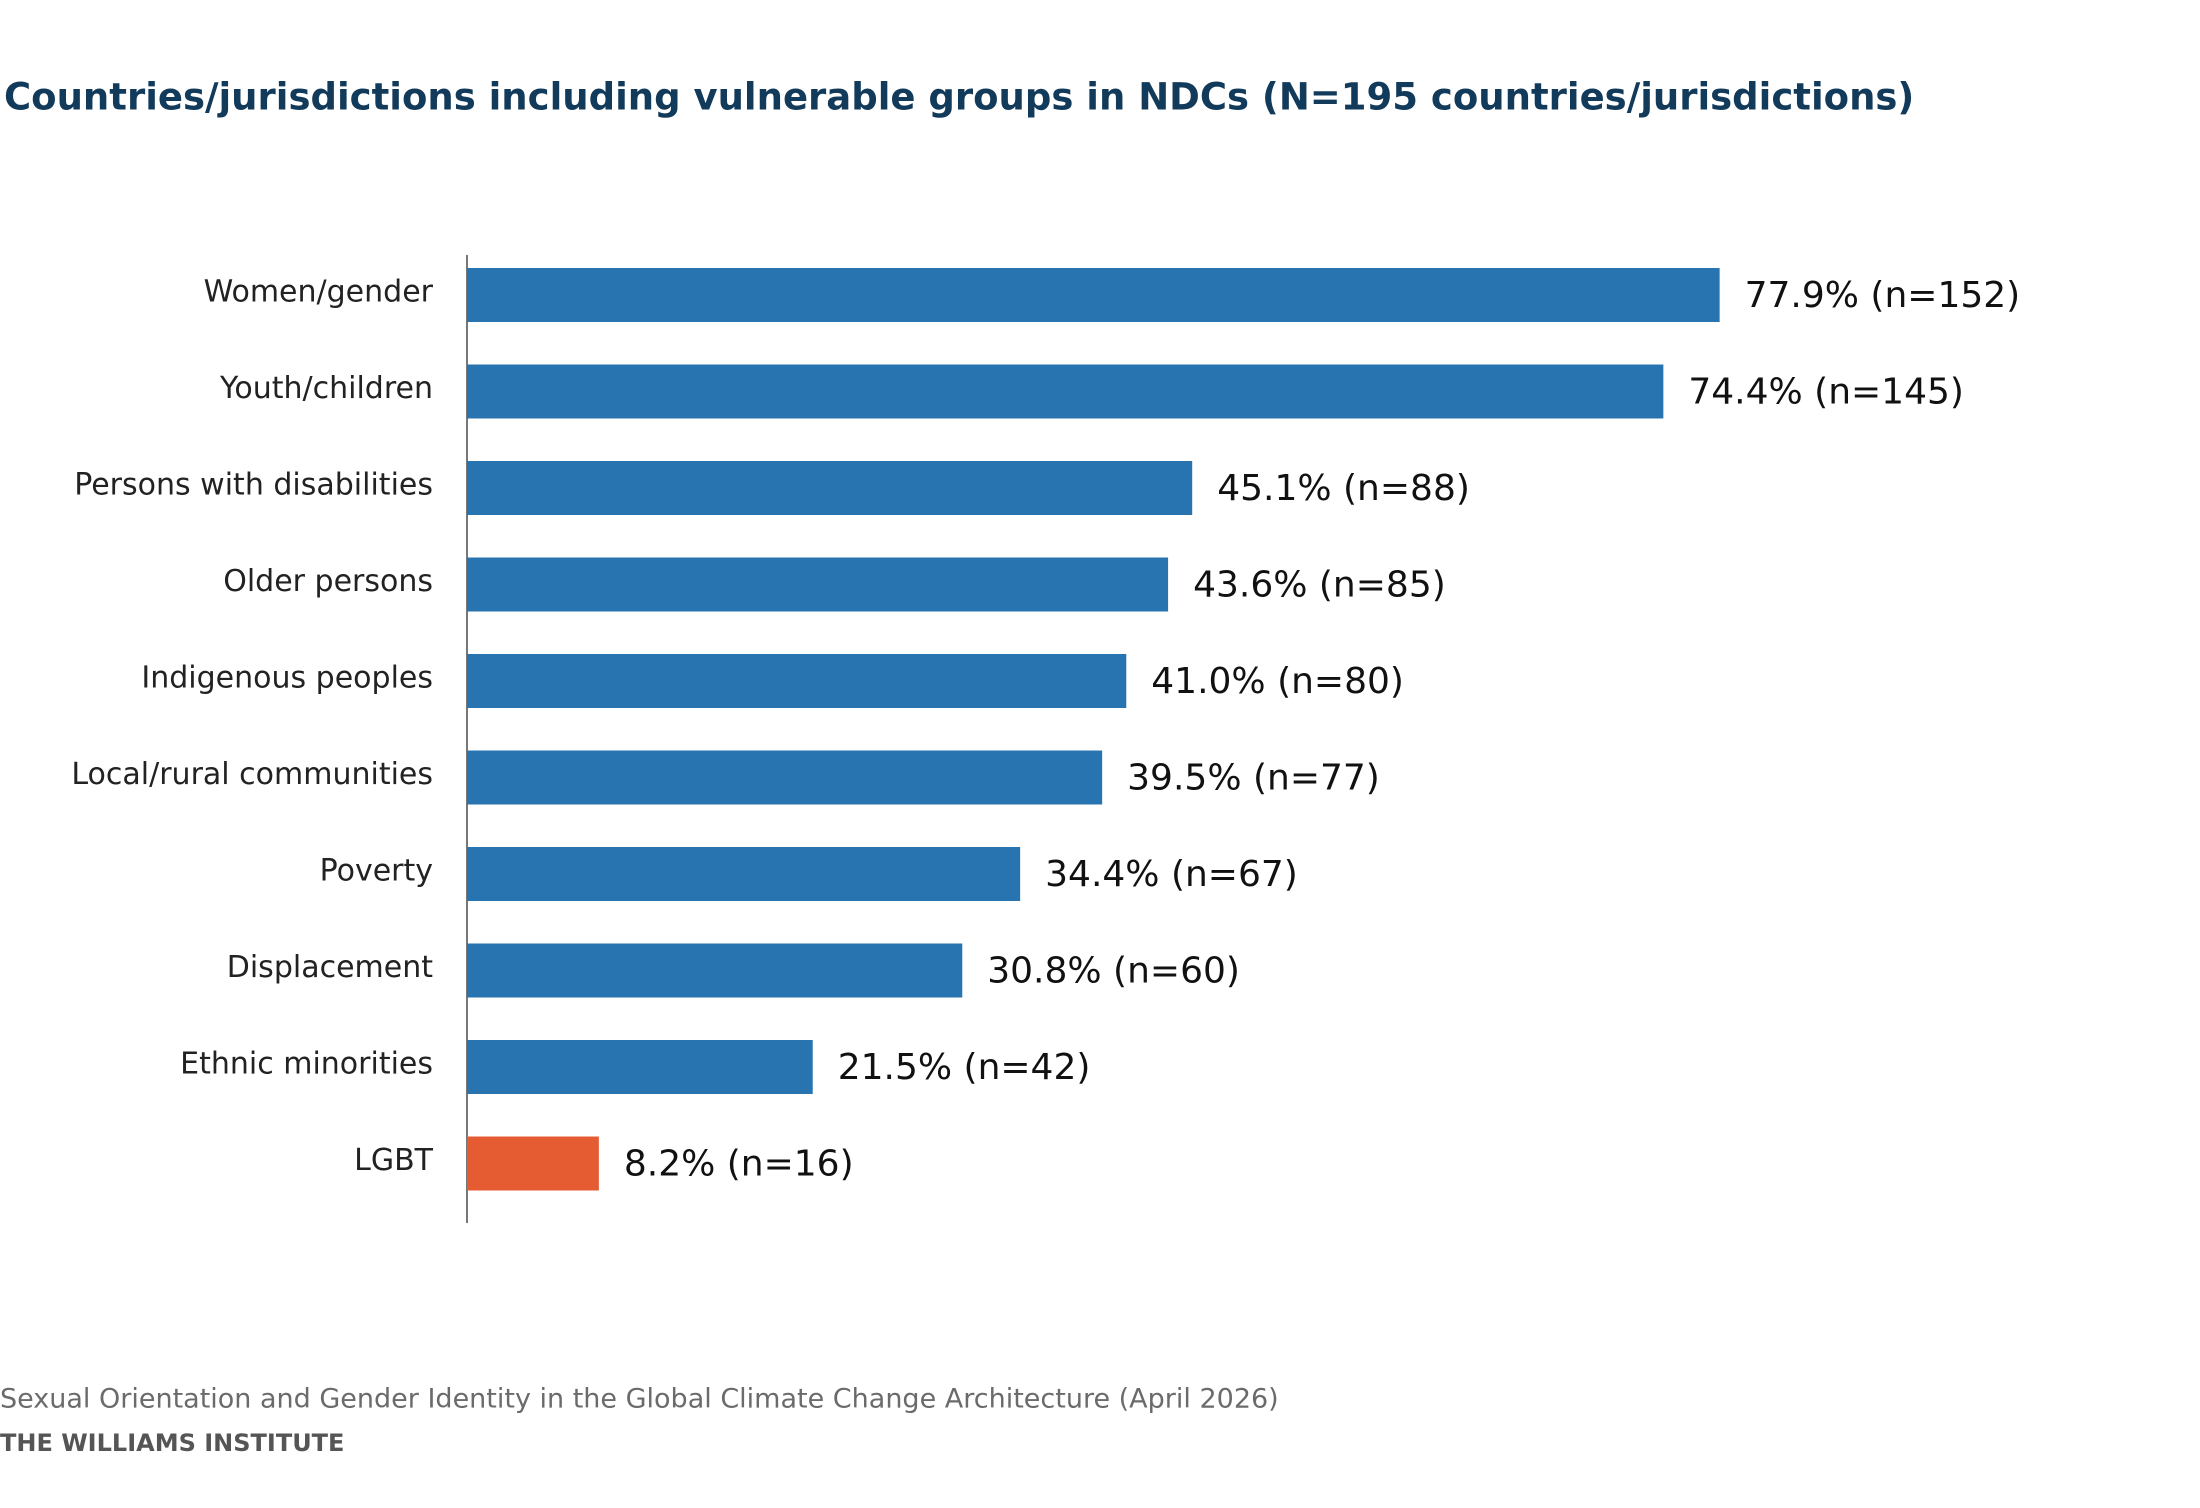  I want to click on value-label: 77.9% (n=152), so click(1883, 295).